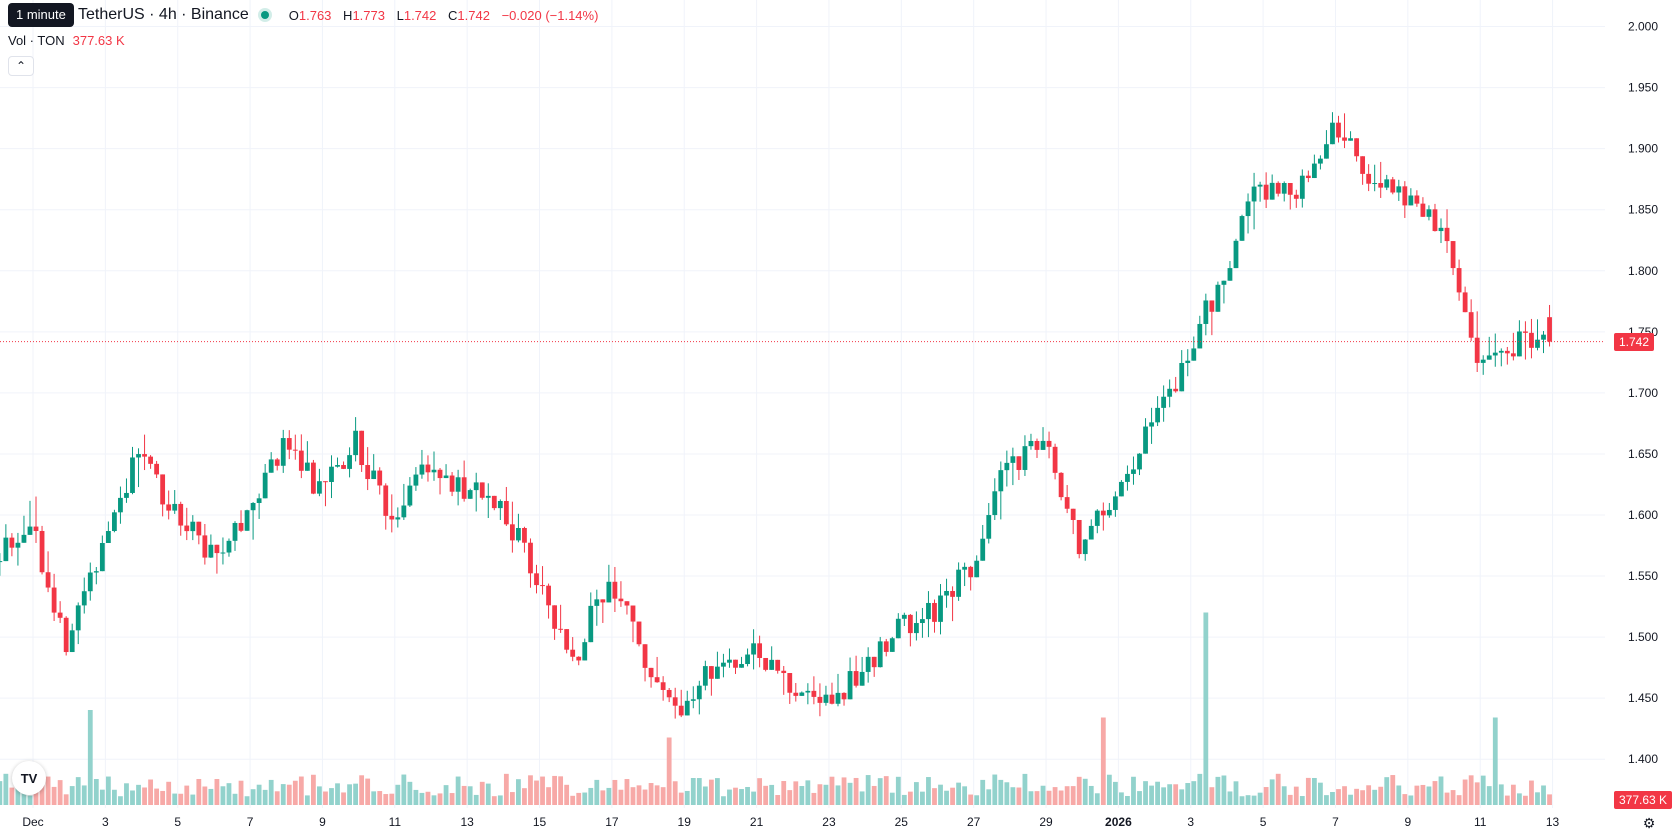  Describe the element at coordinates (36, 40) in the screenshot. I see `volume-label: Vol · TON` at that location.